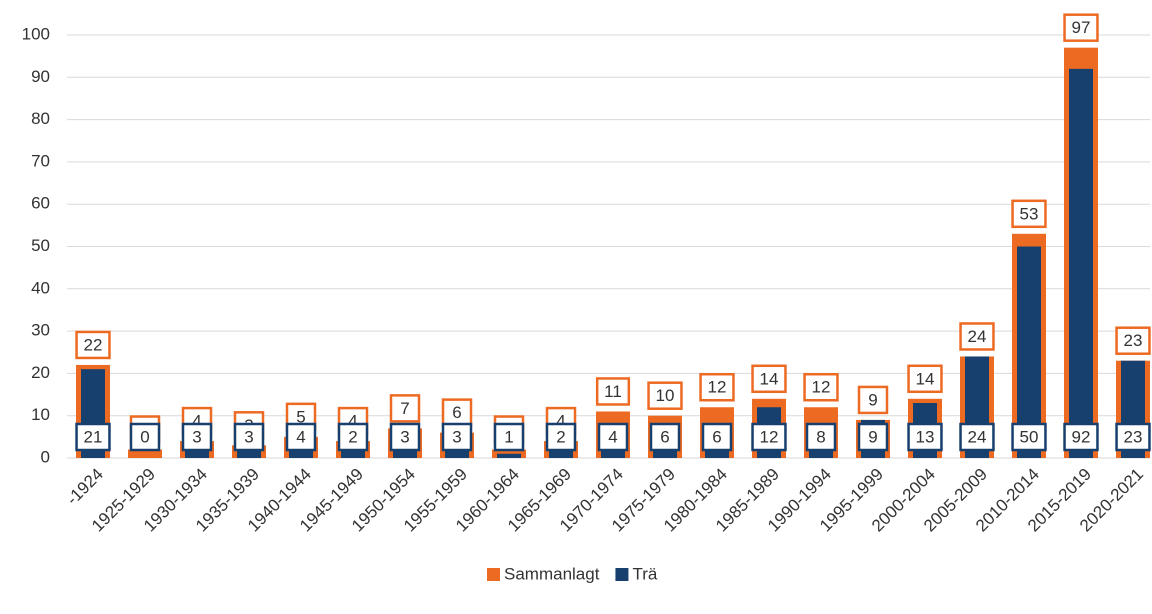 The height and width of the screenshot is (614, 1152). What do you see at coordinates (1081, 27) in the screenshot?
I see `data-label-text: 97` at bounding box center [1081, 27].